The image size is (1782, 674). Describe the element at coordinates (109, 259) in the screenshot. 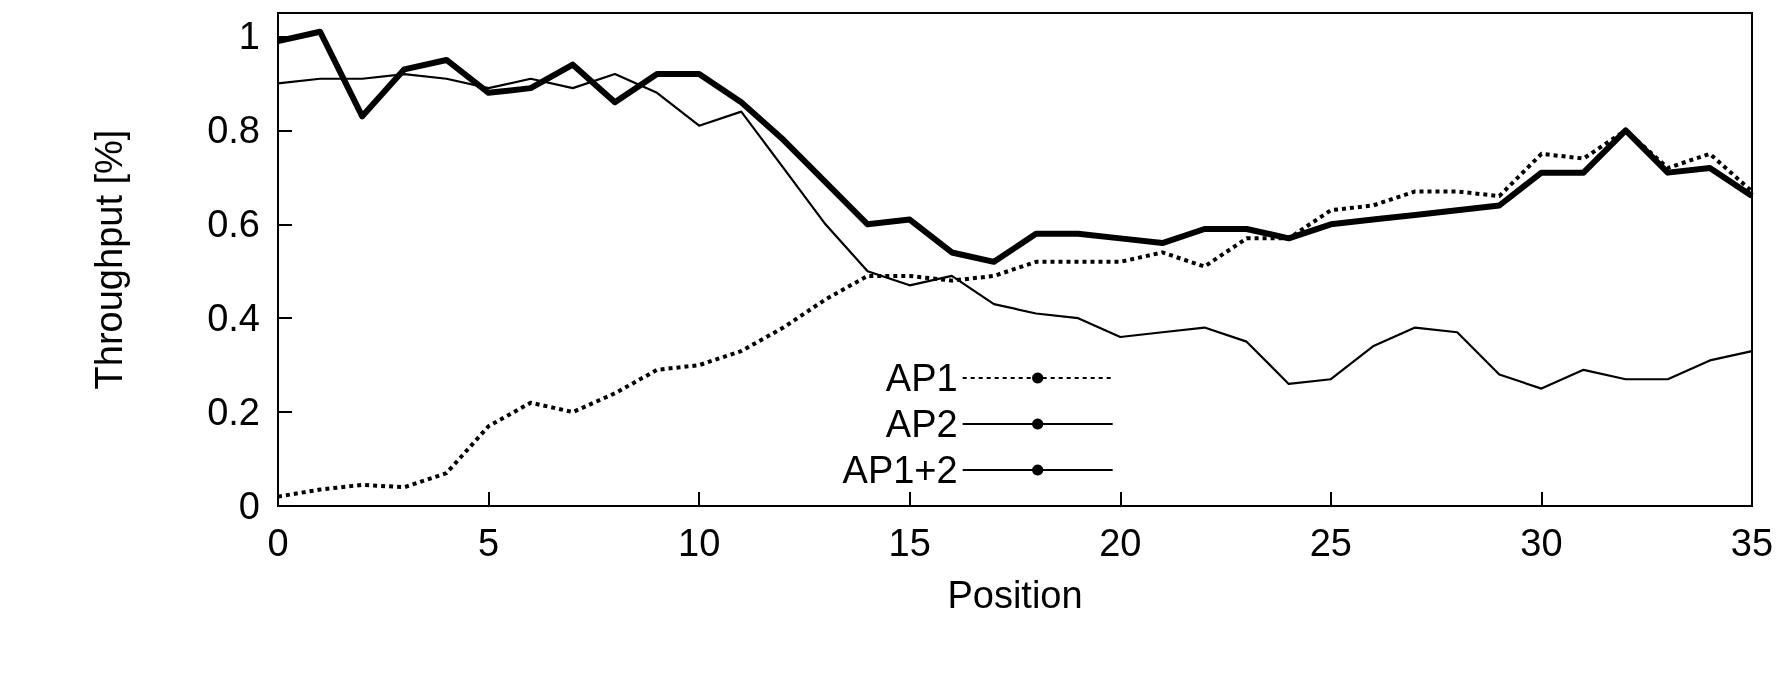

I see `y-axis-title: Throughput [%]` at that location.